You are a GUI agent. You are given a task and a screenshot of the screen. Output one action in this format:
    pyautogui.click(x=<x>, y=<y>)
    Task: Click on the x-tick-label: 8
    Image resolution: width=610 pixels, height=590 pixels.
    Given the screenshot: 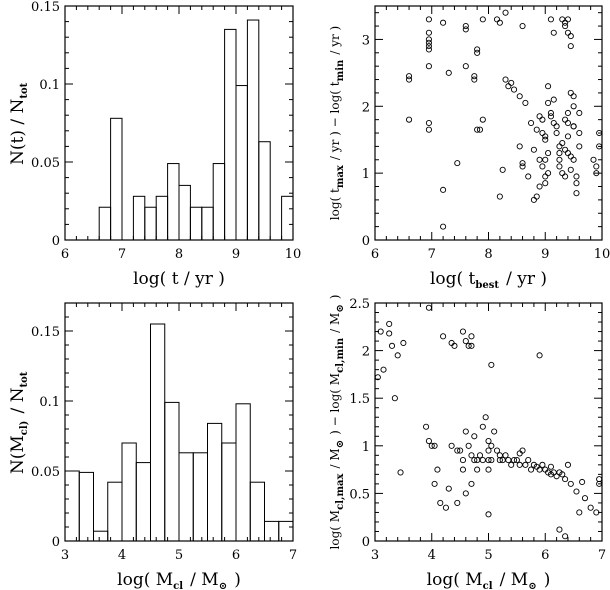 What is the action you would take?
    pyautogui.click(x=179, y=254)
    